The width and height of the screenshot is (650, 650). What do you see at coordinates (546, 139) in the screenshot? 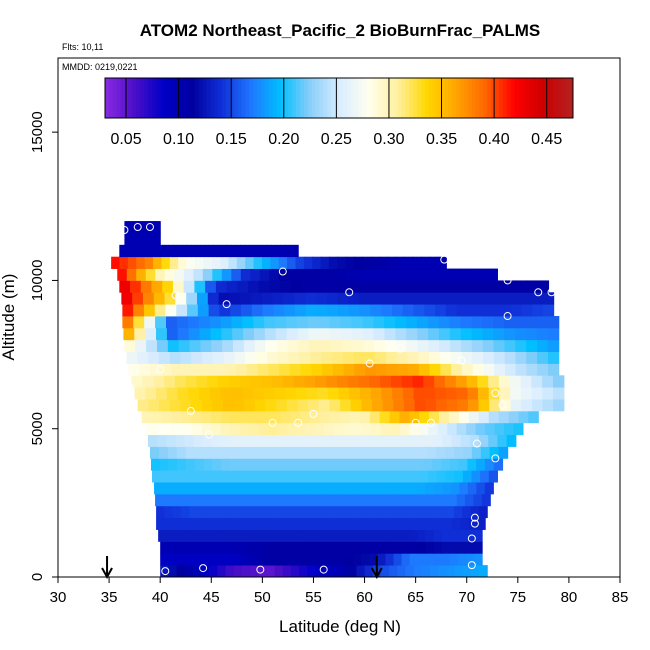
I see `colorbar-tick-label: 0.45` at bounding box center [546, 139].